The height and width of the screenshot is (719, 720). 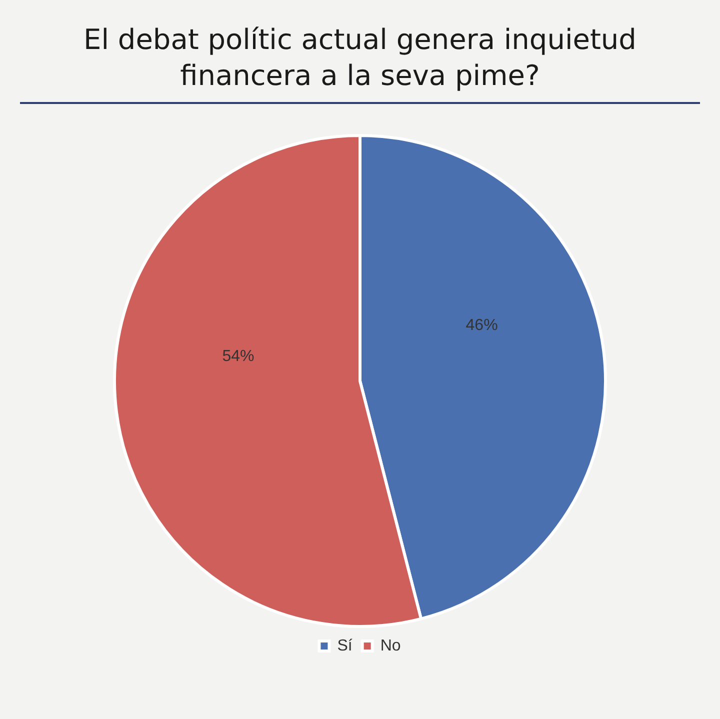 I want to click on data-label: 54%, so click(x=238, y=356).